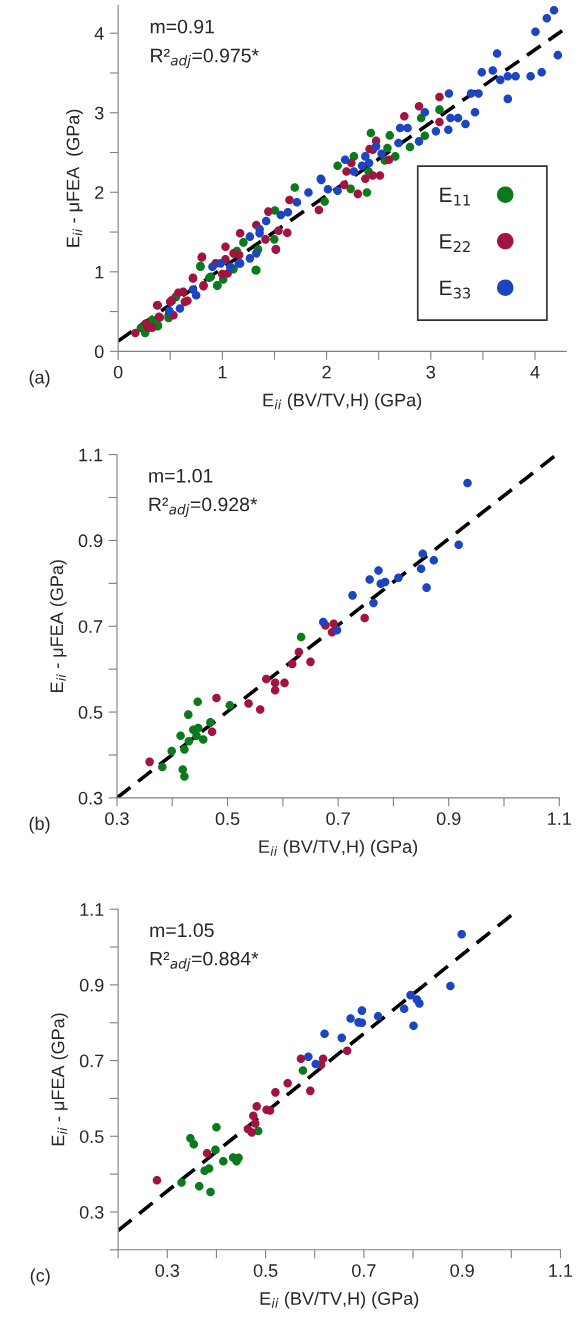  What do you see at coordinates (39, 825) in the screenshot?
I see `text: (b)` at bounding box center [39, 825].